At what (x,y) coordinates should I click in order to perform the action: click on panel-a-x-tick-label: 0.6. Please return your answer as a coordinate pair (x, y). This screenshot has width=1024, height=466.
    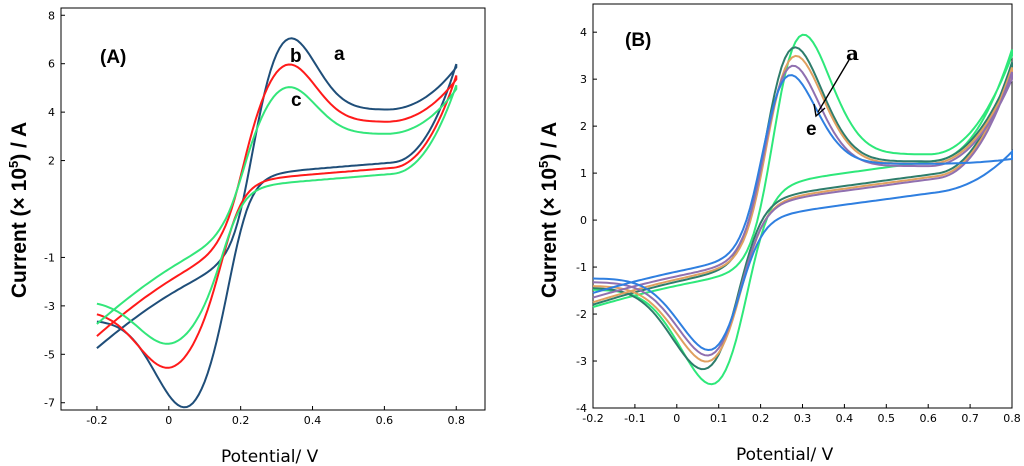
    Looking at the image, I should click on (385, 420).